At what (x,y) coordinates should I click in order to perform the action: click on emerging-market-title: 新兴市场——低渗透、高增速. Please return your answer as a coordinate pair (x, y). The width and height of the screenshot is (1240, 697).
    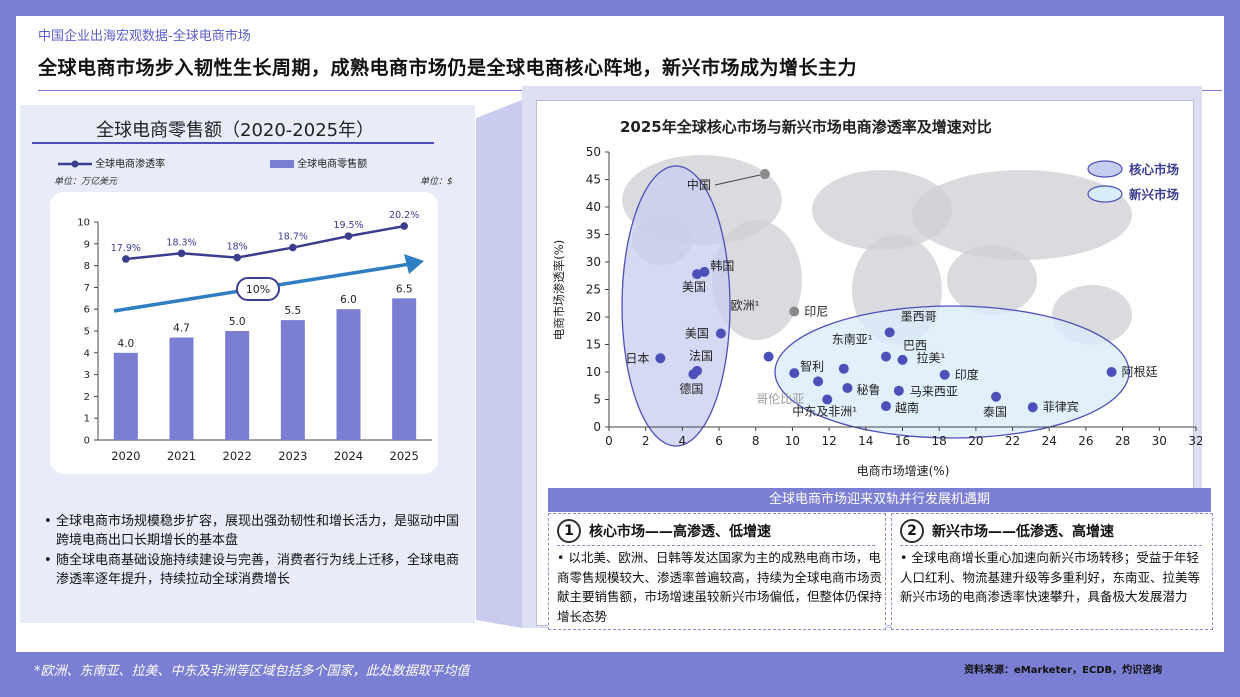
    Looking at the image, I should click on (1023, 532).